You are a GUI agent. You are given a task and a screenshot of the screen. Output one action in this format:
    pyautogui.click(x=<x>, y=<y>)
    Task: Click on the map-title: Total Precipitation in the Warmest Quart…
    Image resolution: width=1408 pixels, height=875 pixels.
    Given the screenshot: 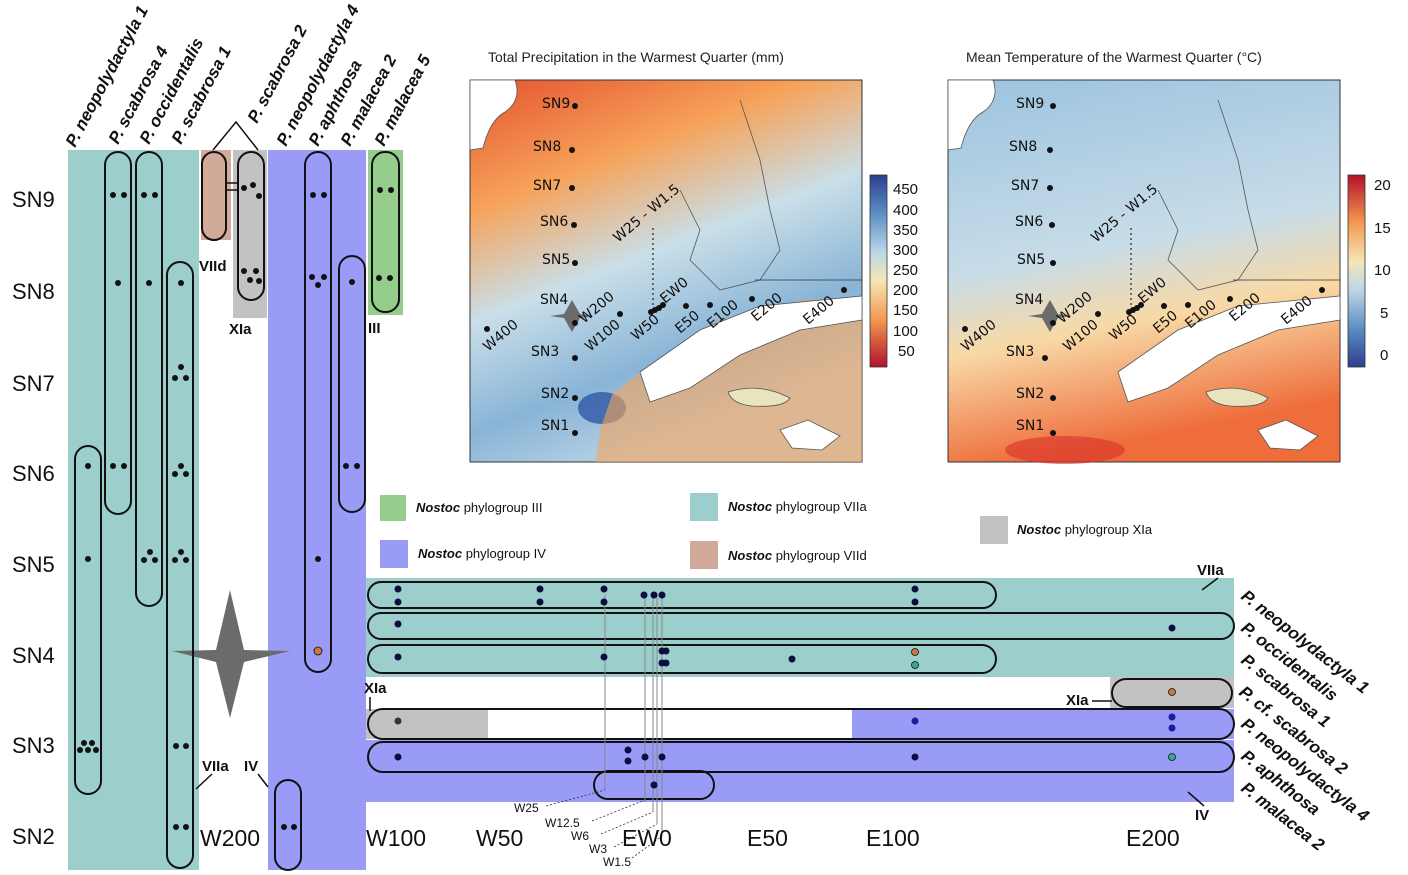 What is the action you would take?
    pyautogui.click(x=636, y=57)
    